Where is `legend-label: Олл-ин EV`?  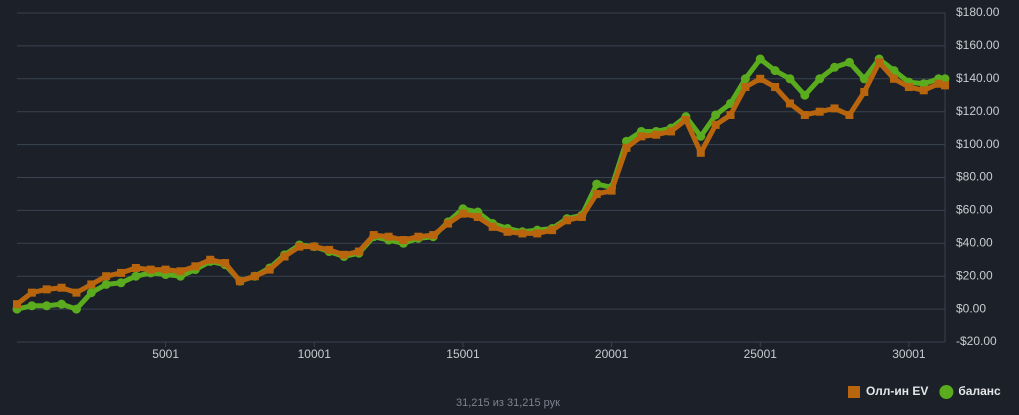 legend-label: Олл-ин EV is located at coordinates (897, 391).